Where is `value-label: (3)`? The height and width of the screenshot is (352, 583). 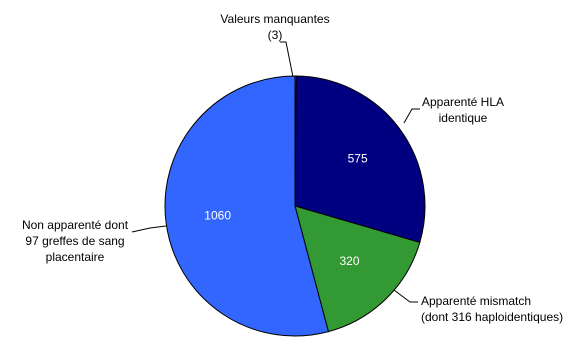
value-label: (3) is located at coordinates (275, 35).